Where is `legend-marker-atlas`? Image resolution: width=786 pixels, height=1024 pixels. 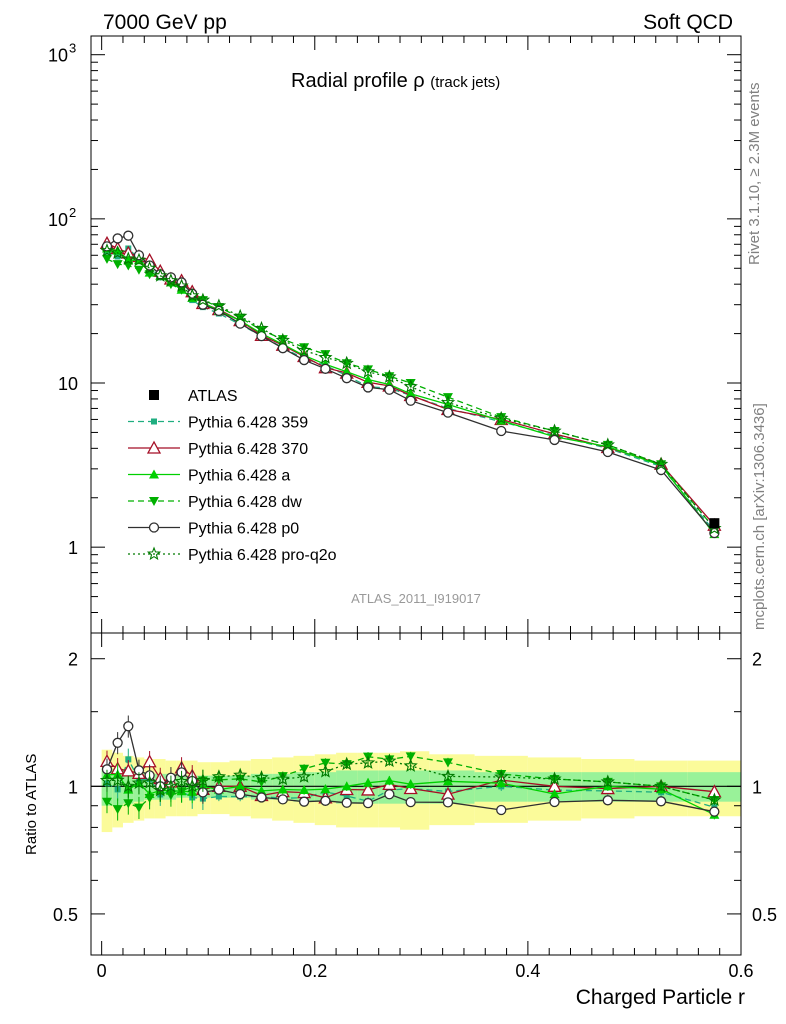 legend-marker-atlas is located at coordinates (154, 395).